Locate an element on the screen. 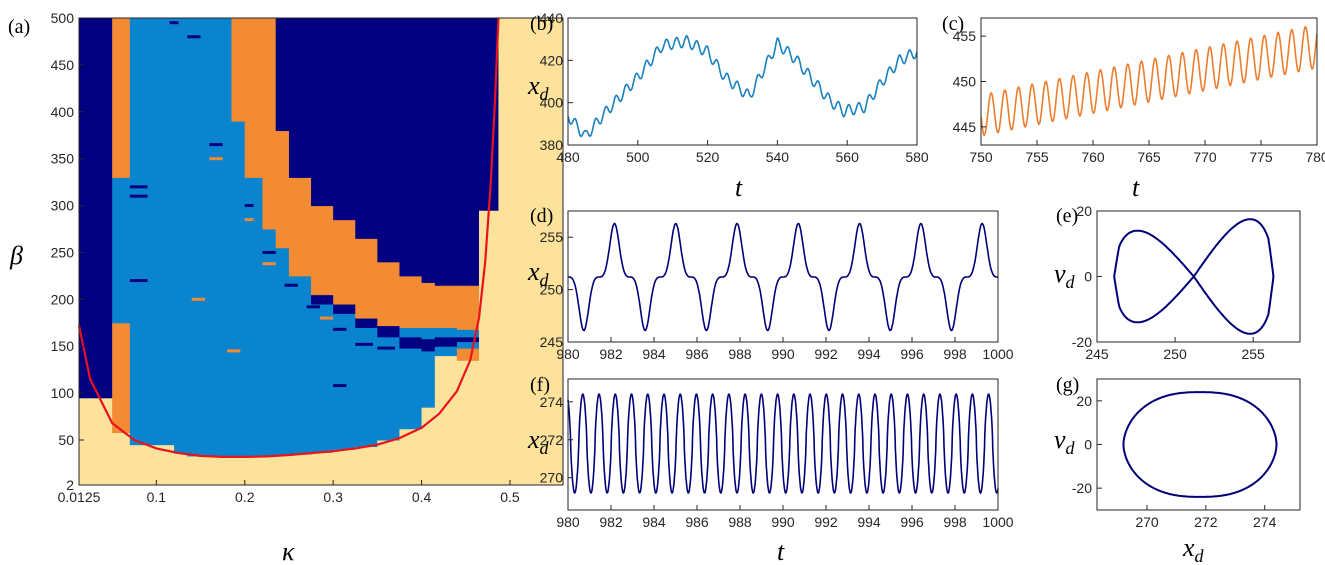 The height and width of the screenshot is (565, 1325). x-tick-label-g-2: 274 is located at coordinates (1265, 522).